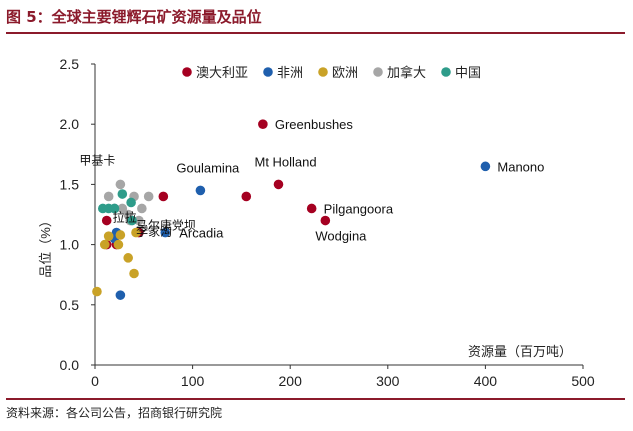 Image resolution: width=633 pixels, height=431 pixels. I want to click on point-label: Goulamina, so click(208, 167).